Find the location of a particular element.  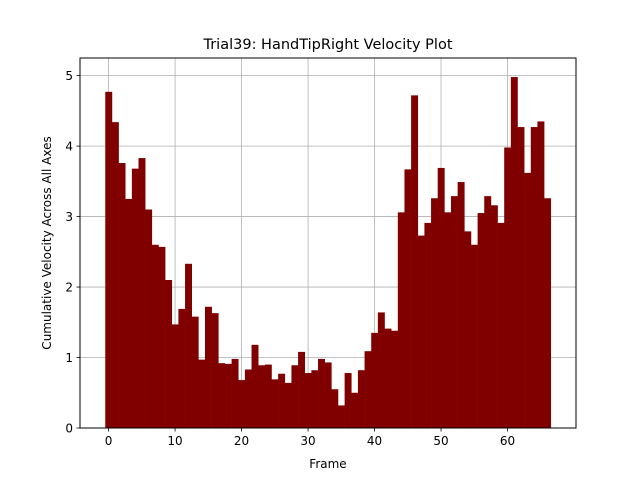

y-axis-label: Cumulative Velocity Across All Axes is located at coordinates (47, 242).